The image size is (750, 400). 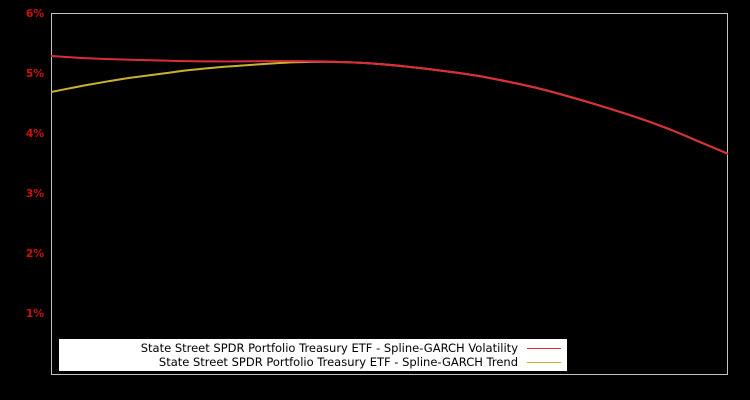 What do you see at coordinates (34, 313) in the screenshot?
I see `y-tick-label: 1%` at bounding box center [34, 313].